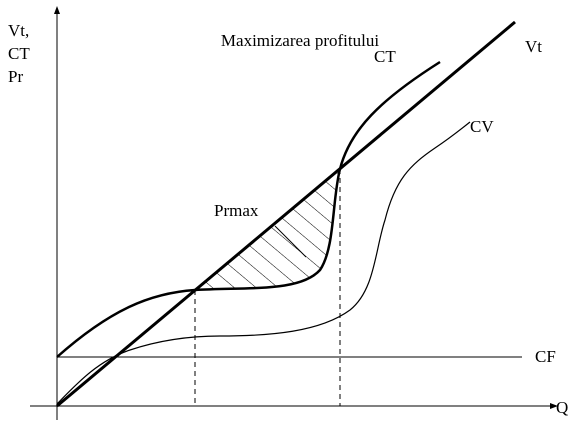  What do you see at coordinates (300, 40) in the screenshot?
I see `title: Maximizarea profitului` at bounding box center [300, 40].